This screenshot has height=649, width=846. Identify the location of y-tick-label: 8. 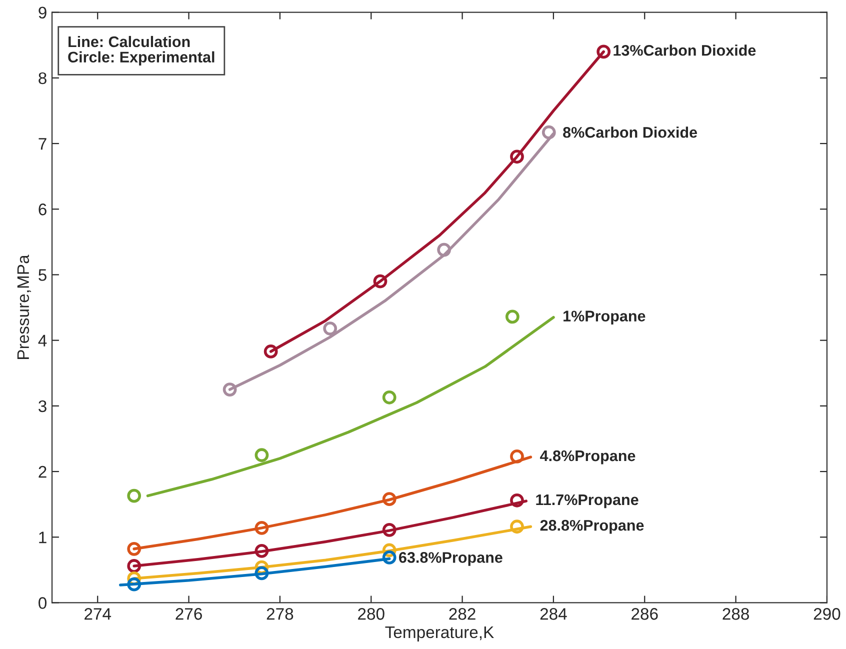
(42, 78).